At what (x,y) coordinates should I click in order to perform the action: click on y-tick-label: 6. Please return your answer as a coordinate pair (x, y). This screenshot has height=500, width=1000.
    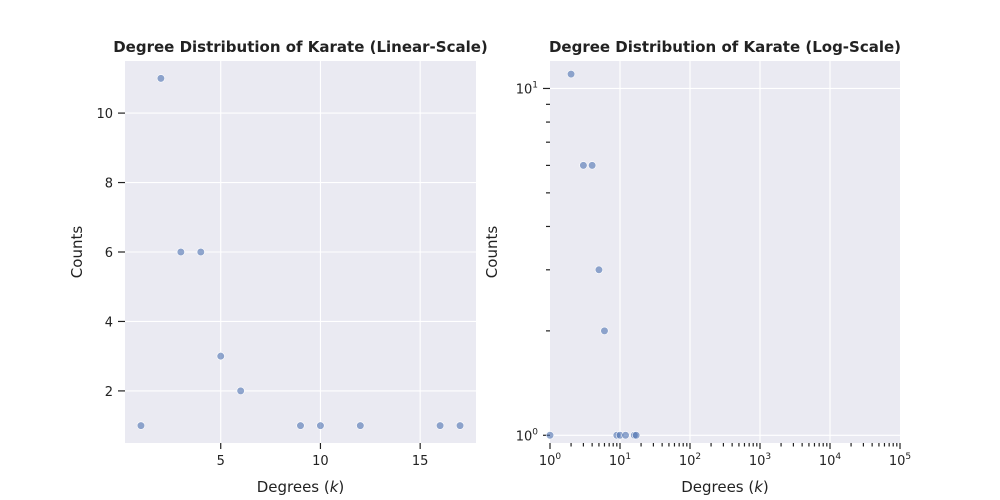
    Looking at the image, I should click on (109, 253).